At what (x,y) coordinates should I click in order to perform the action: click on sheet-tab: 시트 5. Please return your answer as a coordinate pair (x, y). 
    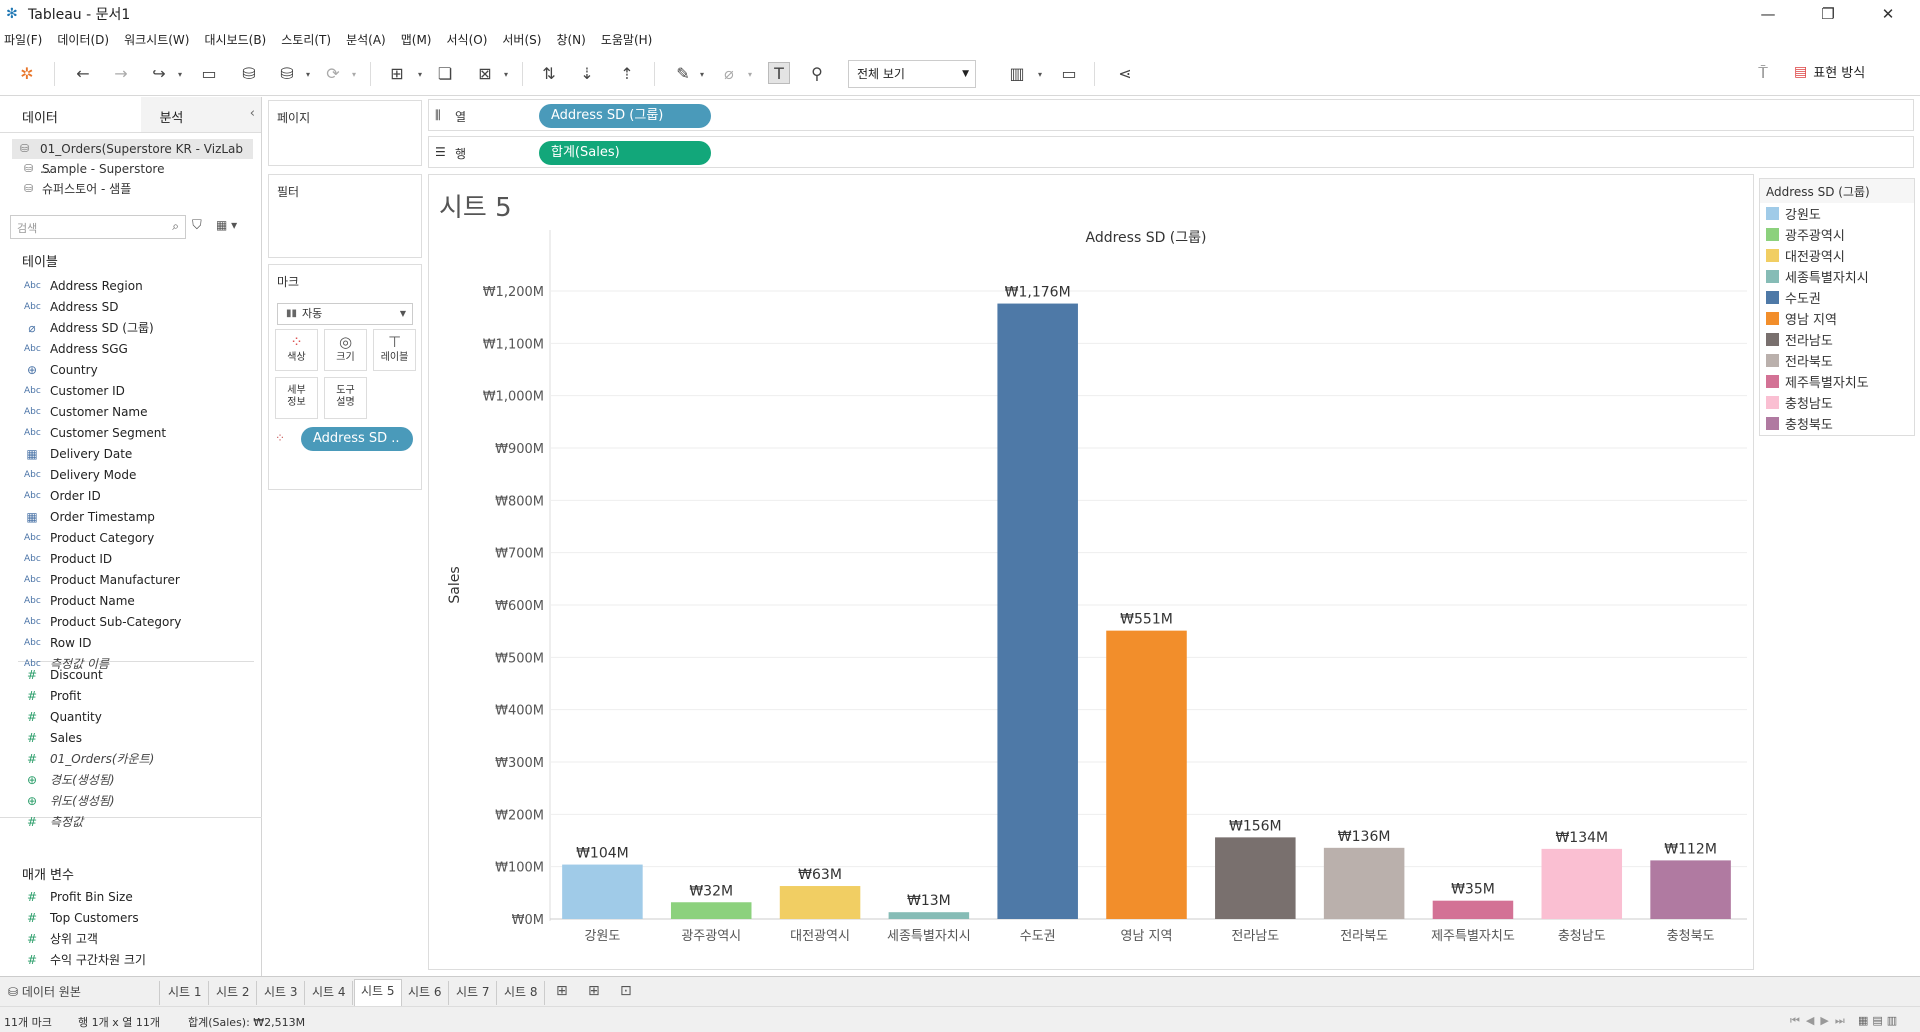
    Looking at the image, I should click on (378, 993).